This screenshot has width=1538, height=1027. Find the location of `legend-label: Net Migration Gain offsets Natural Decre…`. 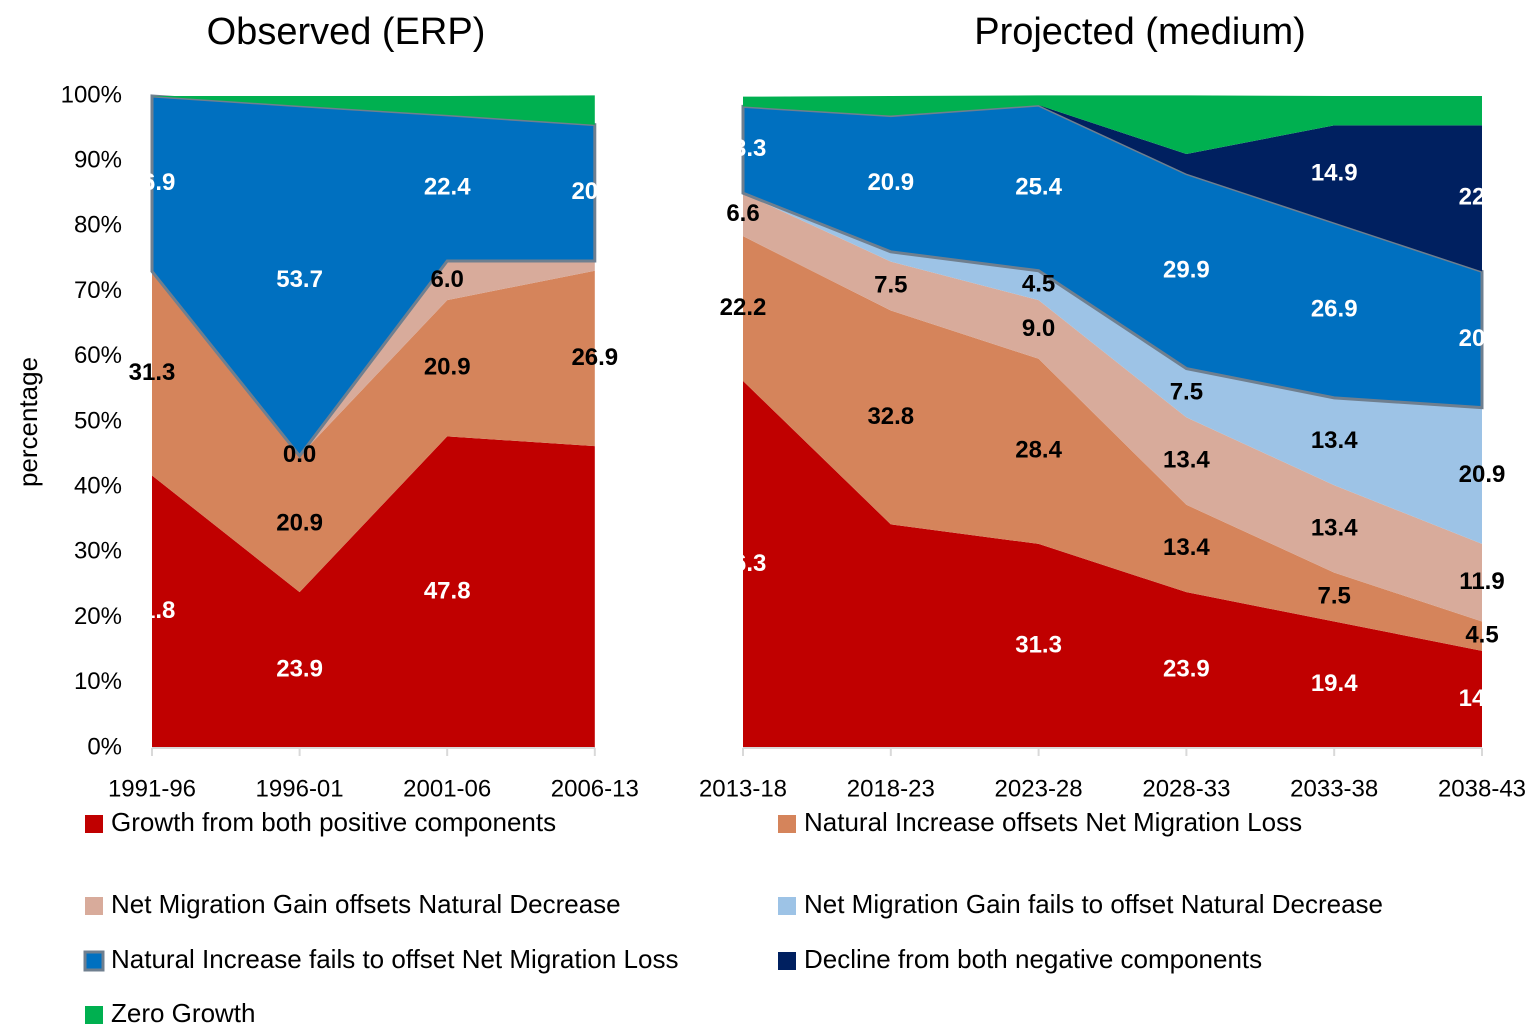

legend-label: Net Migration Gain offsets Natural Decre… is located at coordinates (366, 904).